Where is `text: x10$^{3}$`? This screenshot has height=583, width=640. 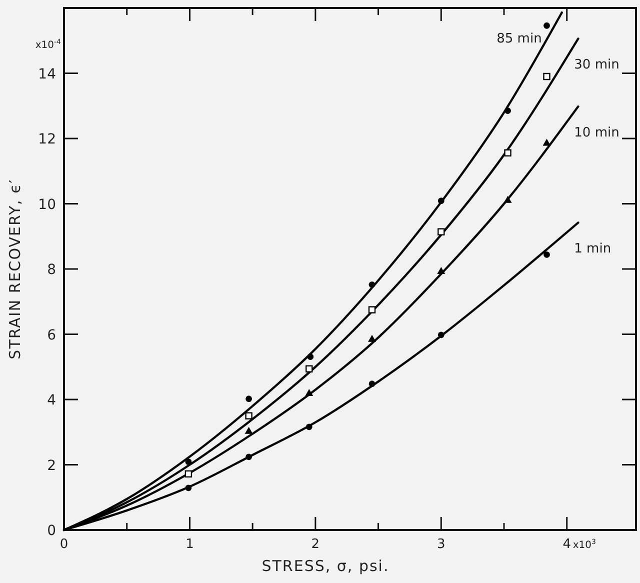 text: x10$^{3}$ is located at coordinates (584, 544).